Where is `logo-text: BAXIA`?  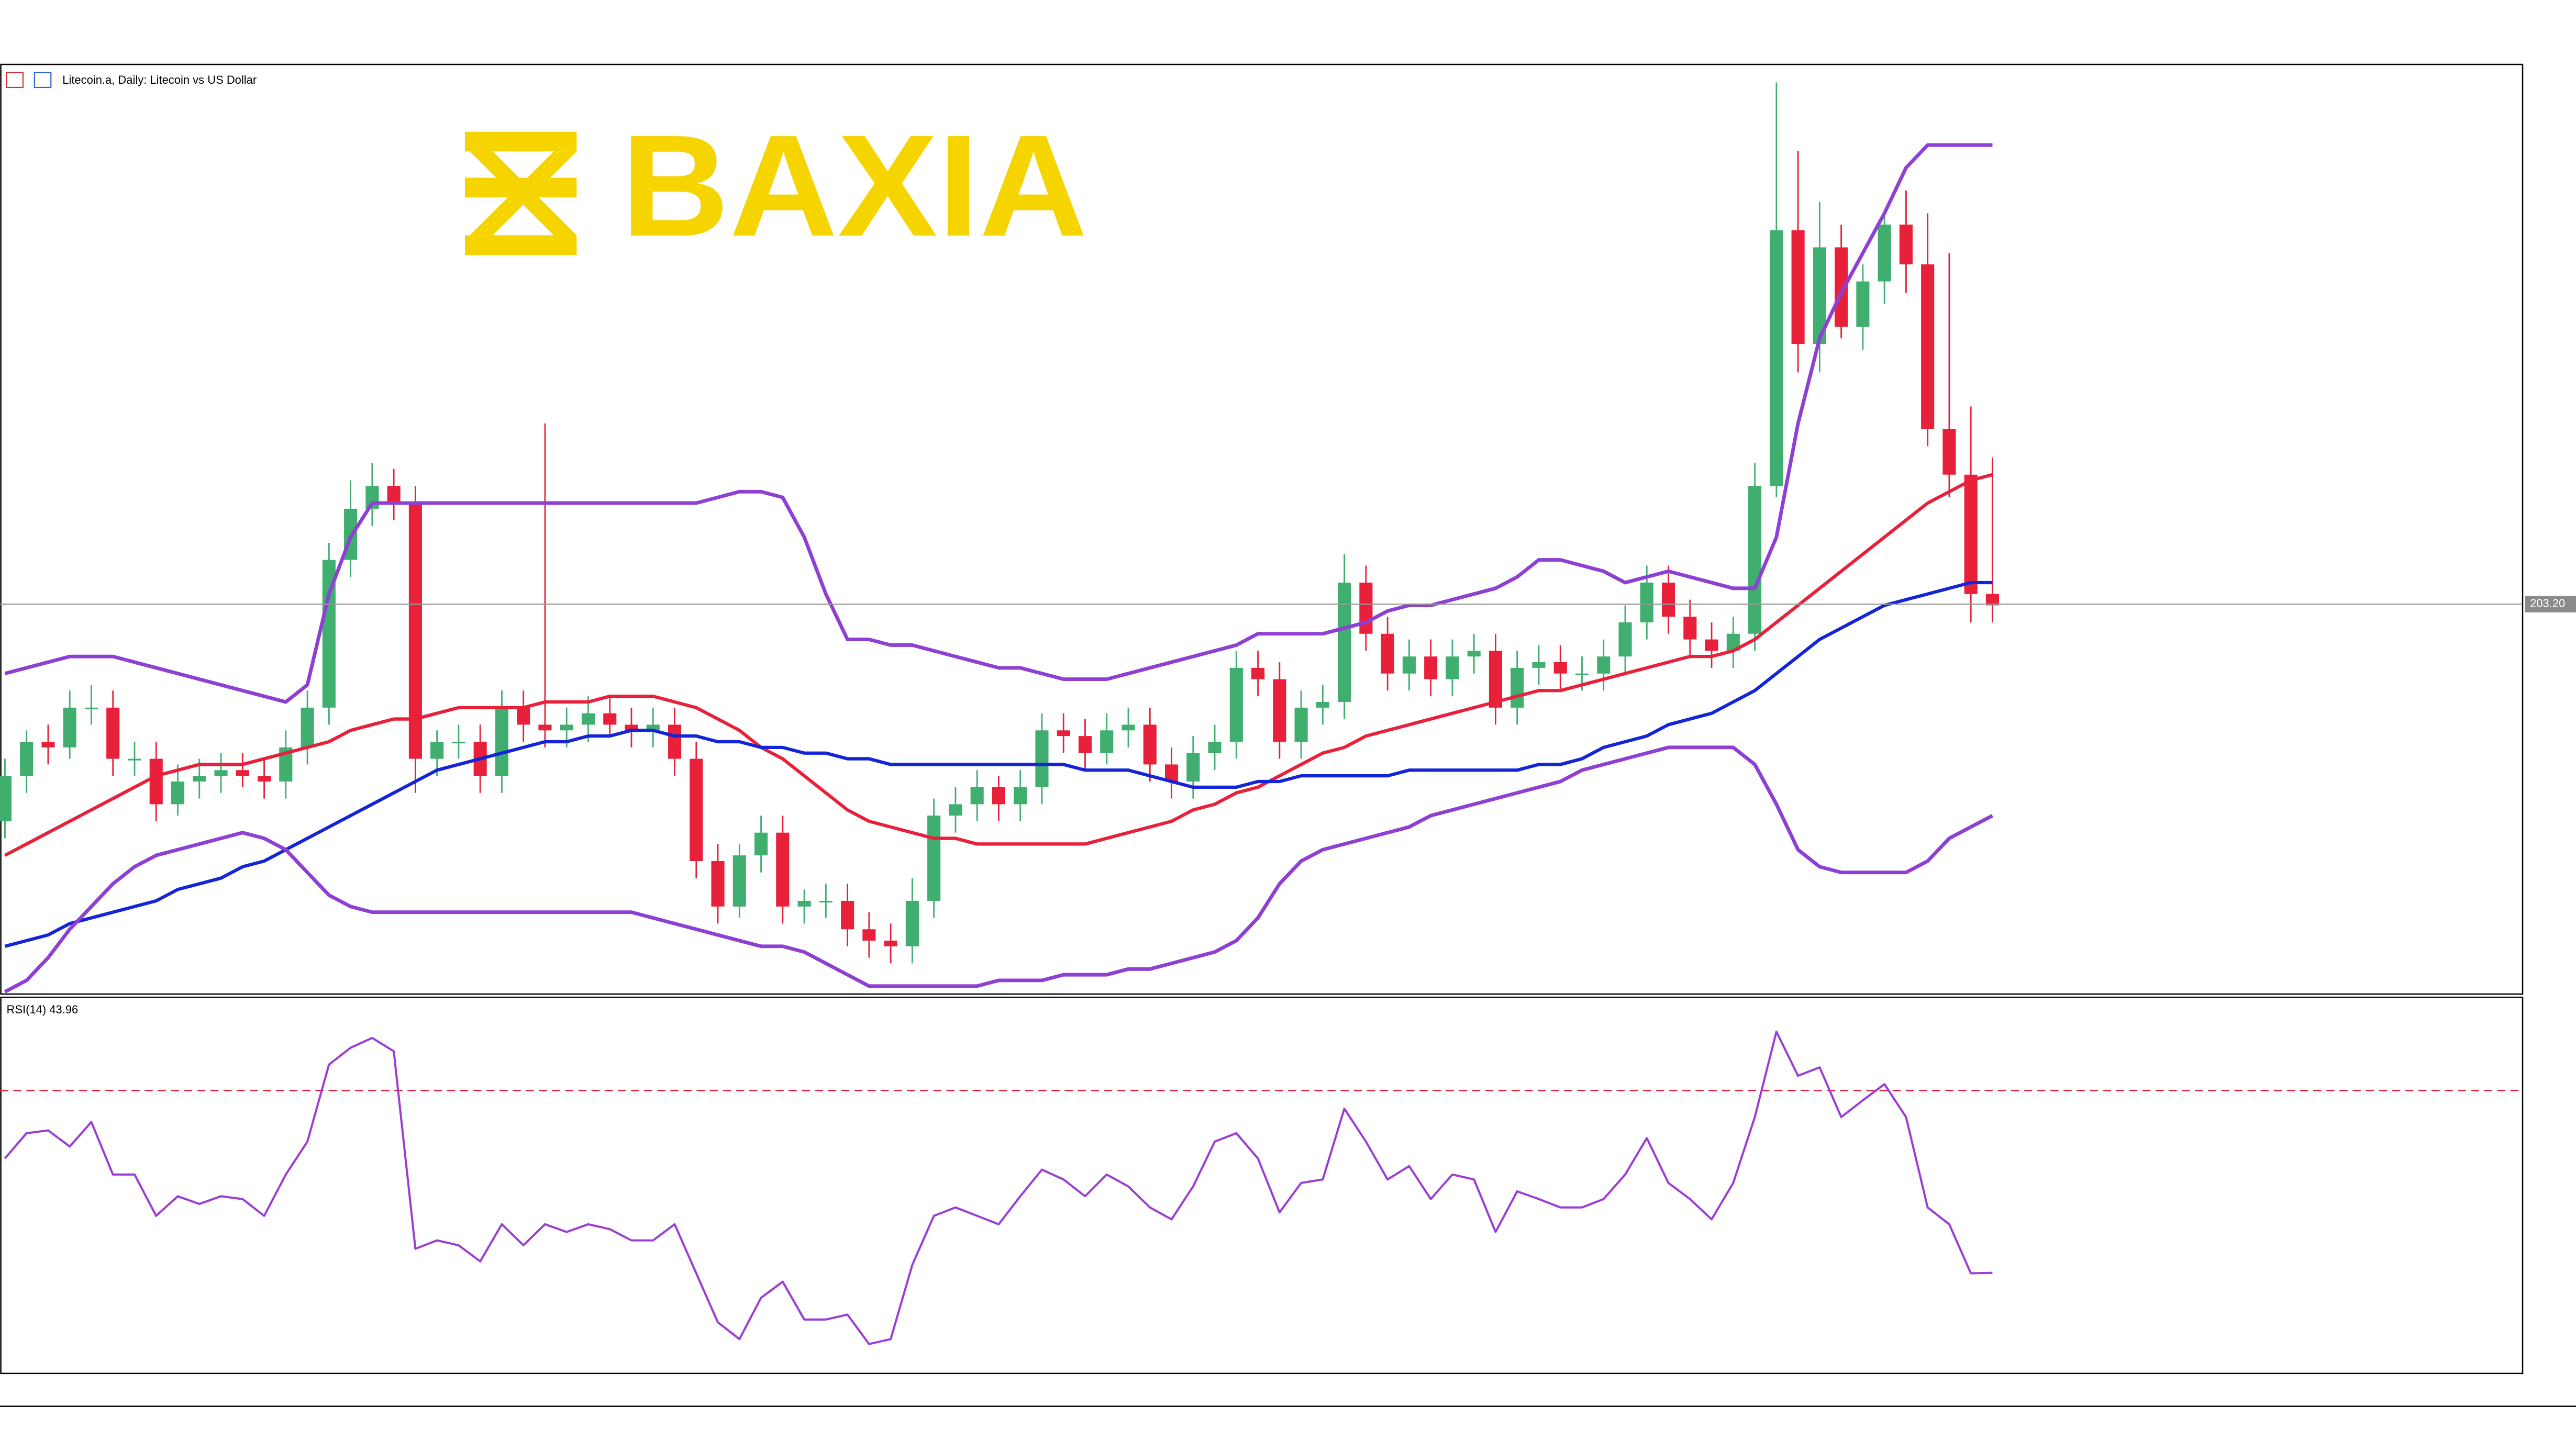 logo-text: BAXIA is located at coordinates (854, 186).